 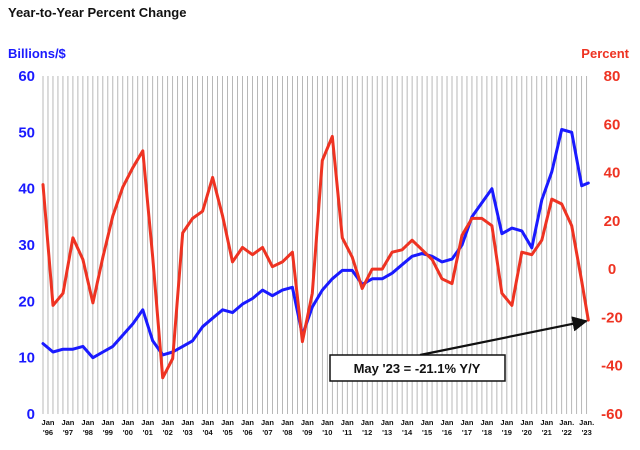 I want to click on y-right-tick-label: 80, so click(x=612, y=76).